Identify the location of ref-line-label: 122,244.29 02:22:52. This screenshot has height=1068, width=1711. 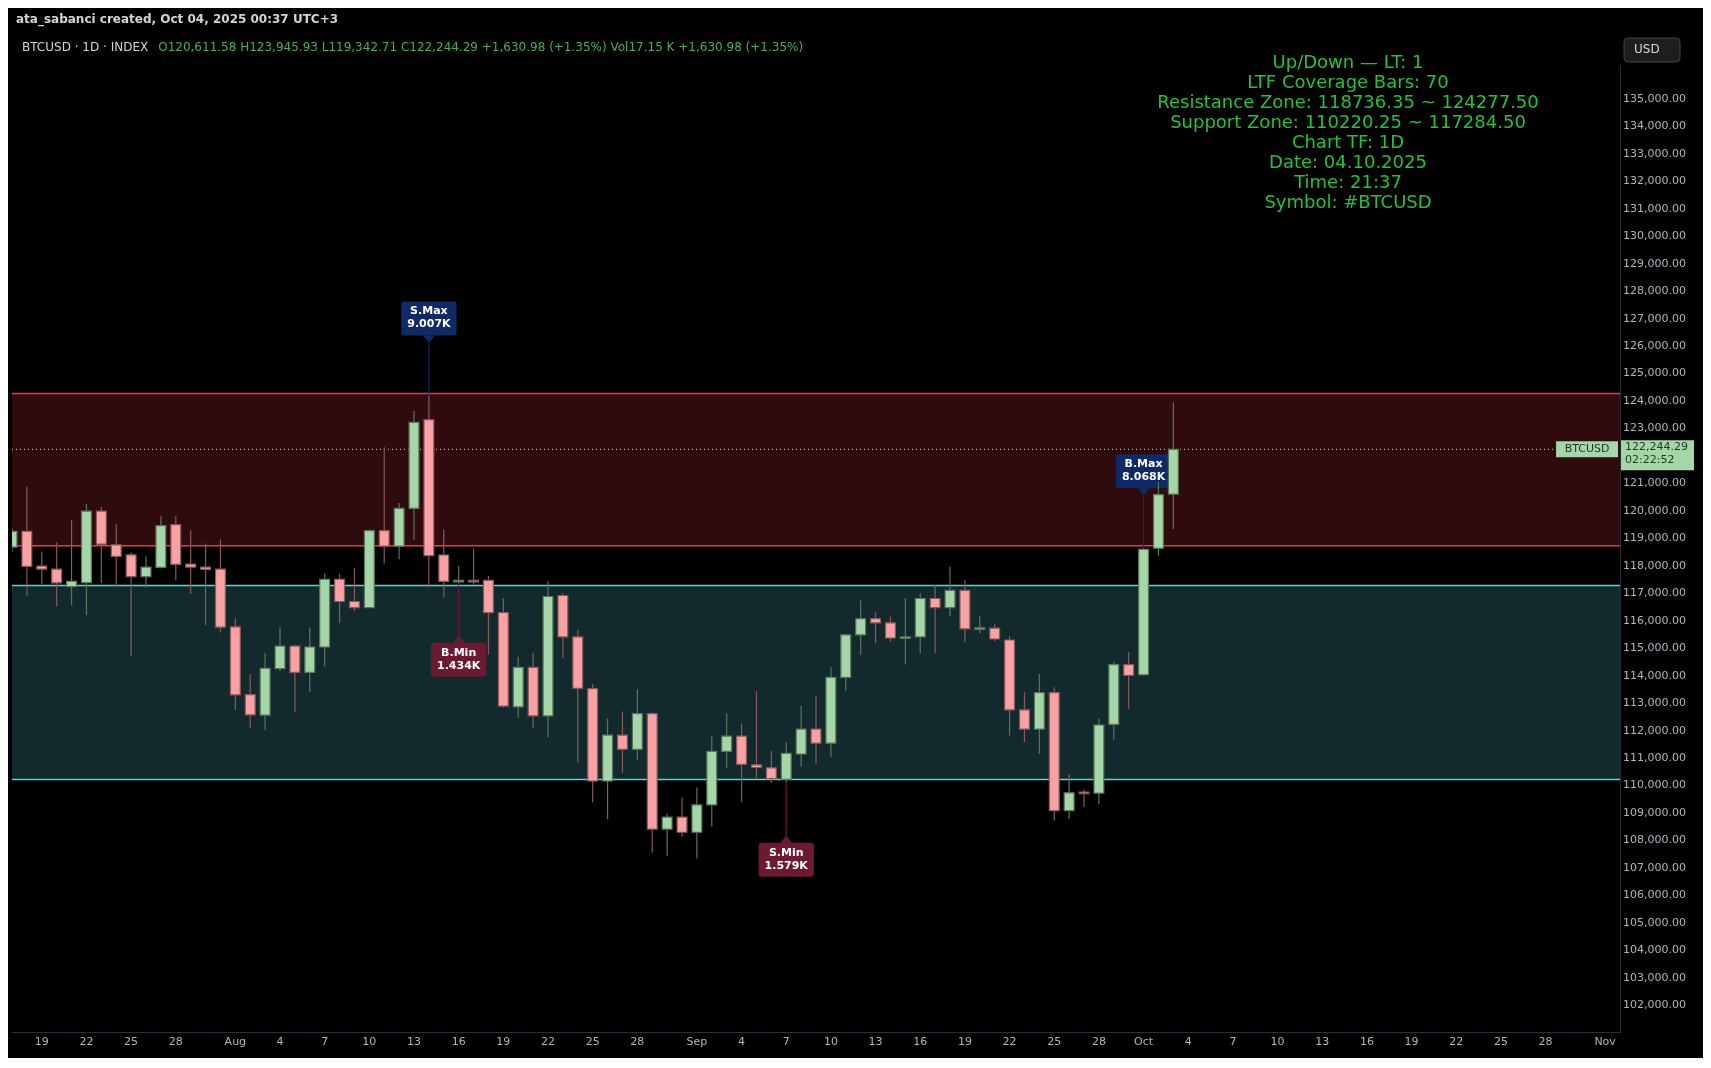
(1656, 453).